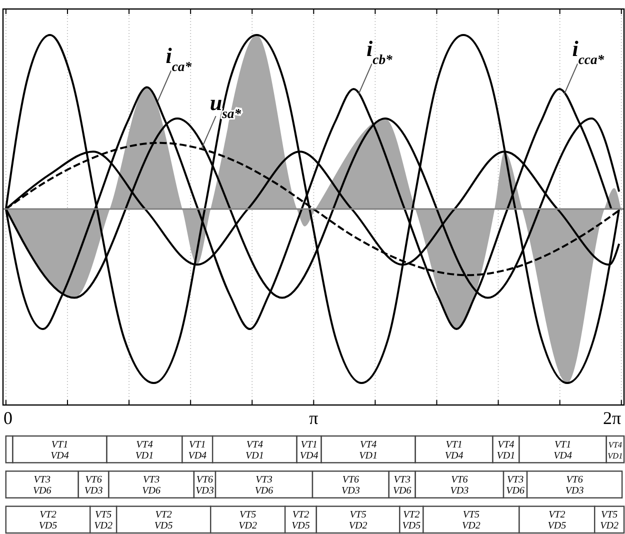  Describe the element at coordinates (588, 51) in the screenshot. I see `annotation: i$_{cca*}$` at that location.